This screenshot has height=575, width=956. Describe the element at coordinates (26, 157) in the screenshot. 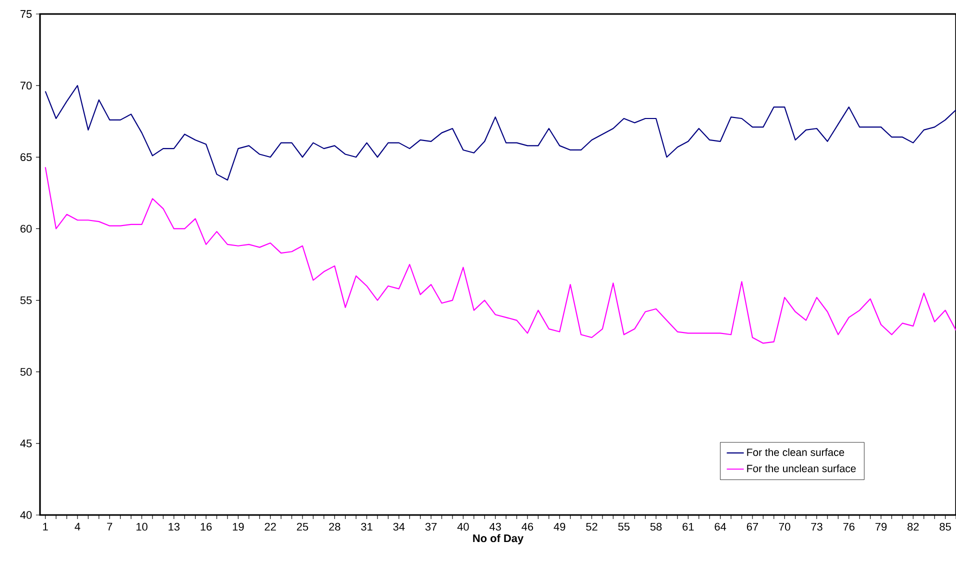

I see `y-tick-label: 65` at that location.